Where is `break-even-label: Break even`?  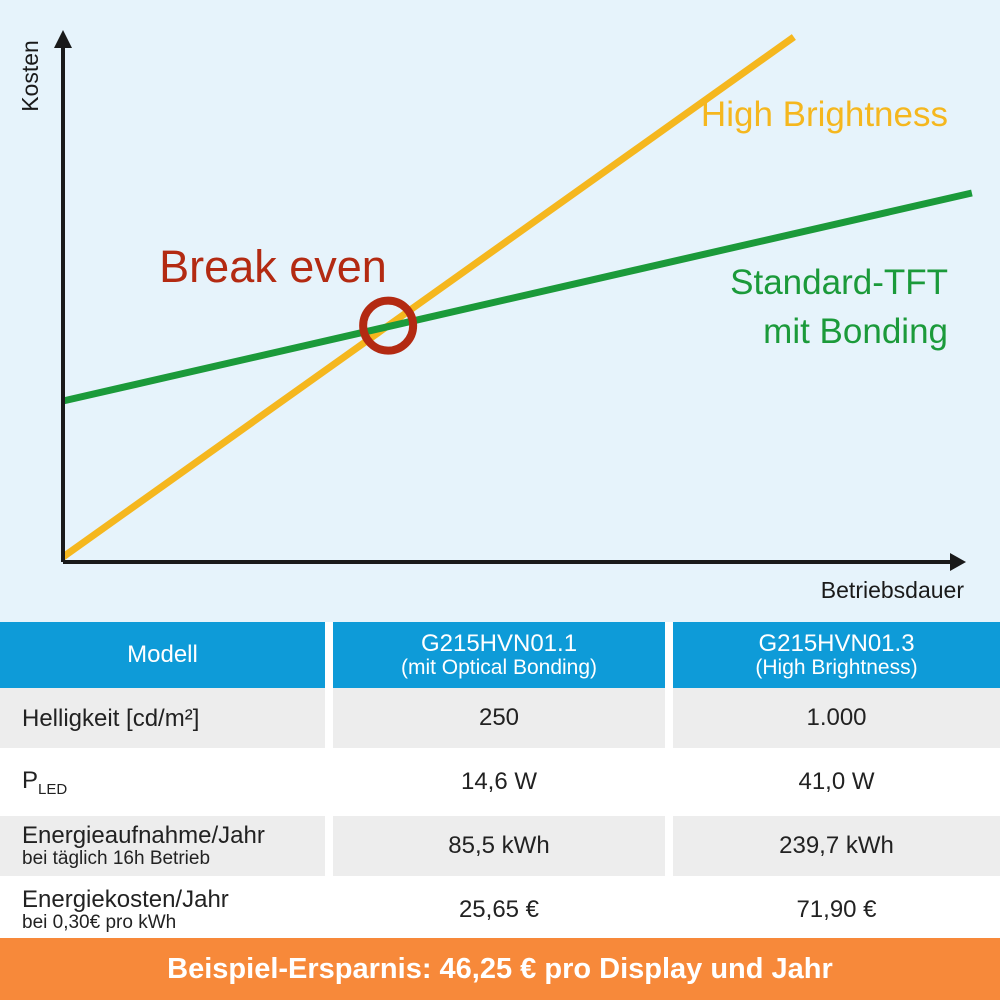
break-even-label: Break even is located at coordinates (273, 266).